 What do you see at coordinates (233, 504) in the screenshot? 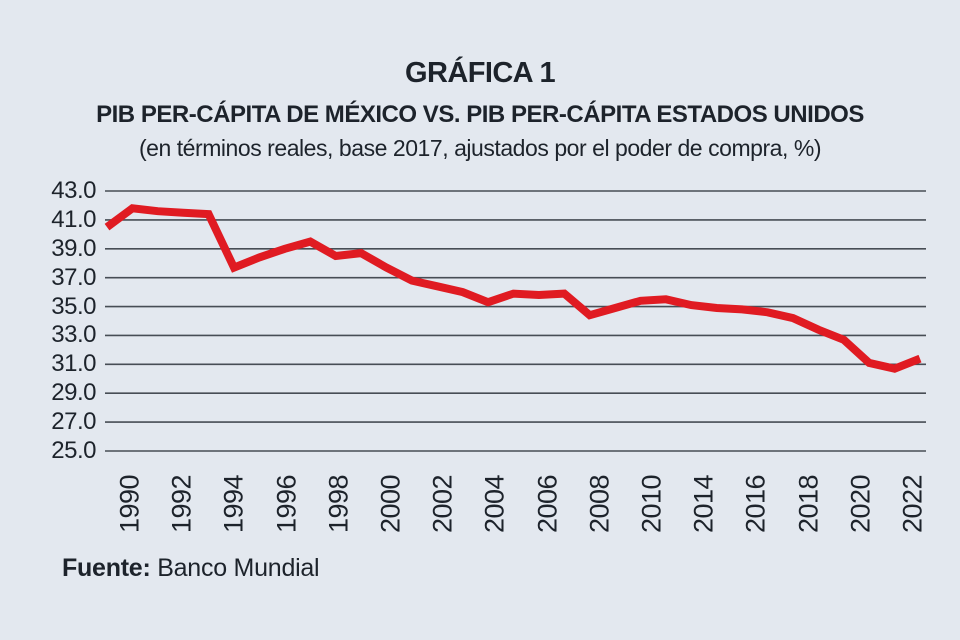
I see `x-tick-label: 1994` at bounding box center [233, 504].